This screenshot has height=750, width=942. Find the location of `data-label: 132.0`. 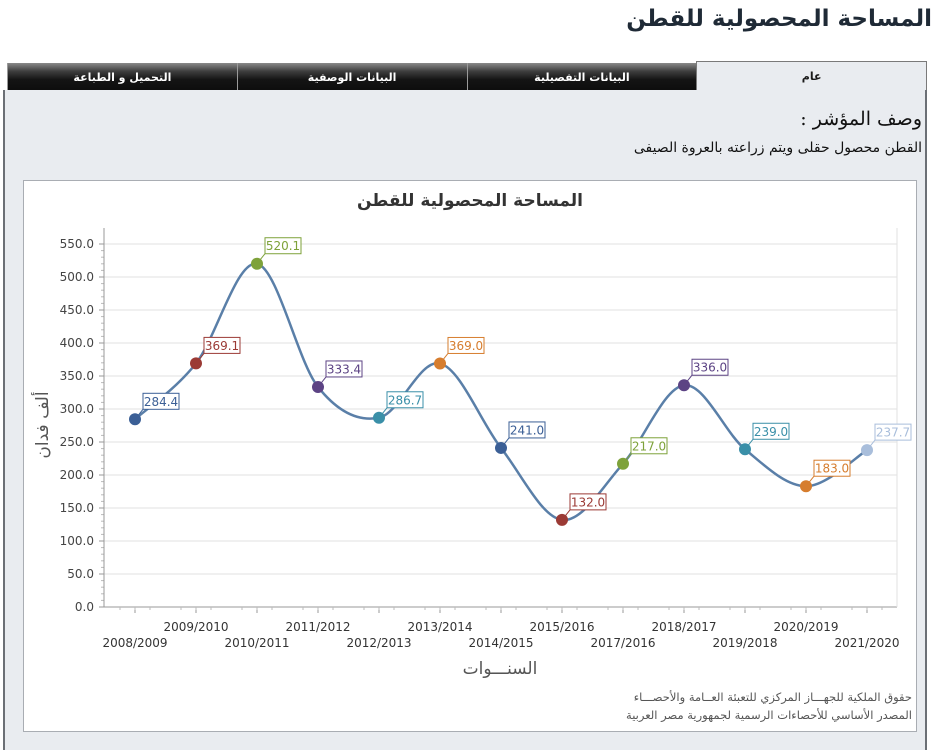

data-label: 132.0 is located at coordinates (588, 502).